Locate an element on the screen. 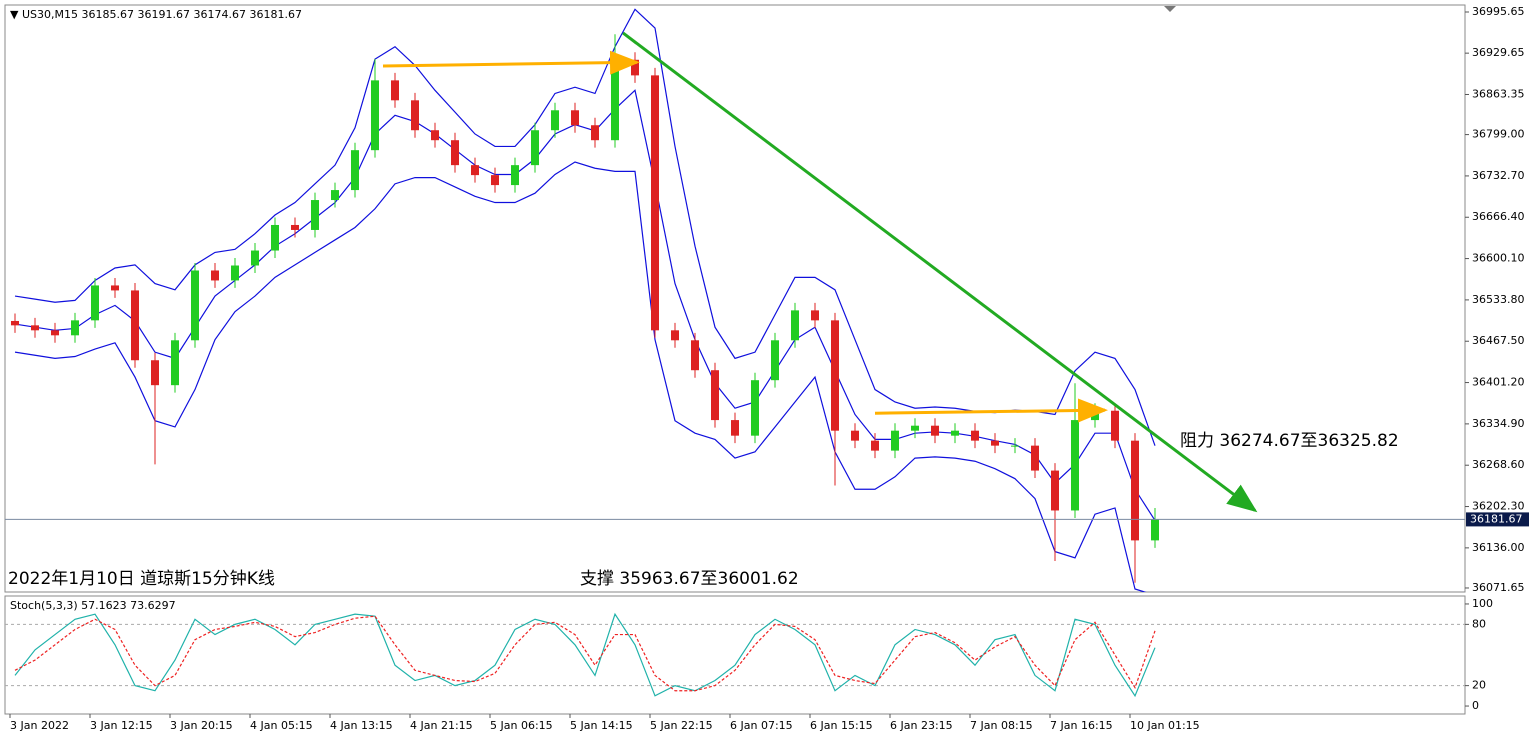 The height and width of the screenshot is (744, 1530). y-tick-label: 36467.50 is located at coordinates (1498, 340).